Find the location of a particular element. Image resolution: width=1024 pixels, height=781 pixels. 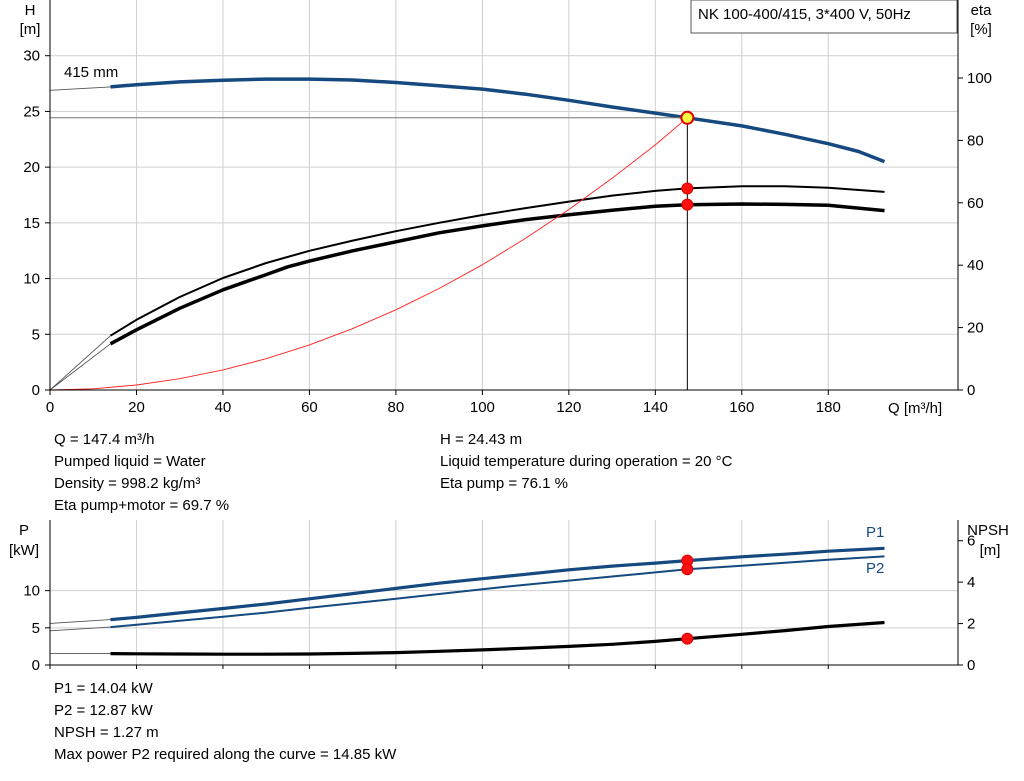

y-tick-label: 25 is located at coordinates (31, 111).